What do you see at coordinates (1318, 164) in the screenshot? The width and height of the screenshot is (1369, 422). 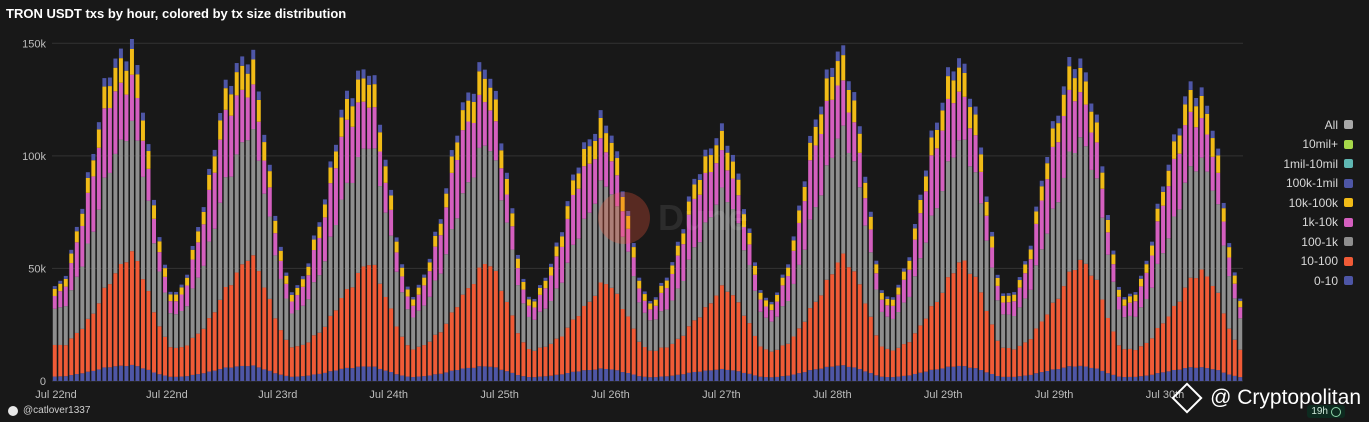 I see `legend-item: 1mil-10mil` at bounding box center [1318, 164].